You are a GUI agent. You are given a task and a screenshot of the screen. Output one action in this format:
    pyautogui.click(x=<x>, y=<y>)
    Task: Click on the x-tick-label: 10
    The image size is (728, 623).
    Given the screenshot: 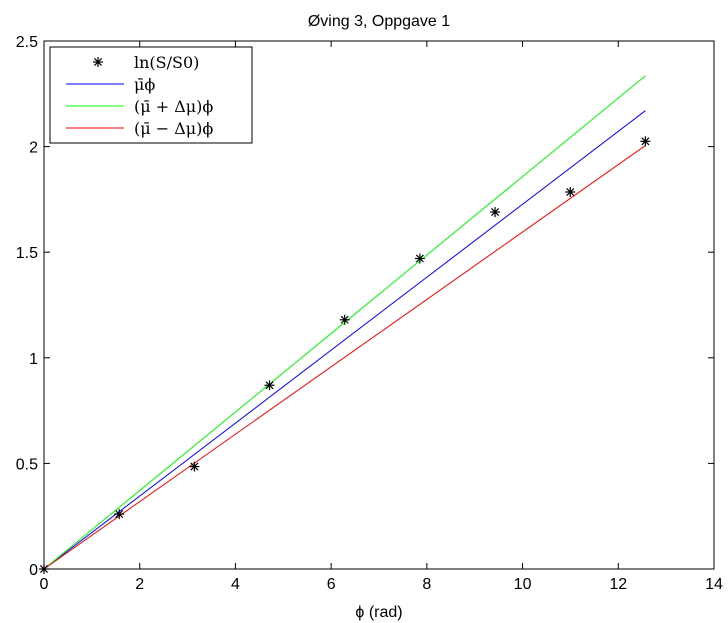 What is the action you would take?
    pyautogui.click(x=523, y=584)
    